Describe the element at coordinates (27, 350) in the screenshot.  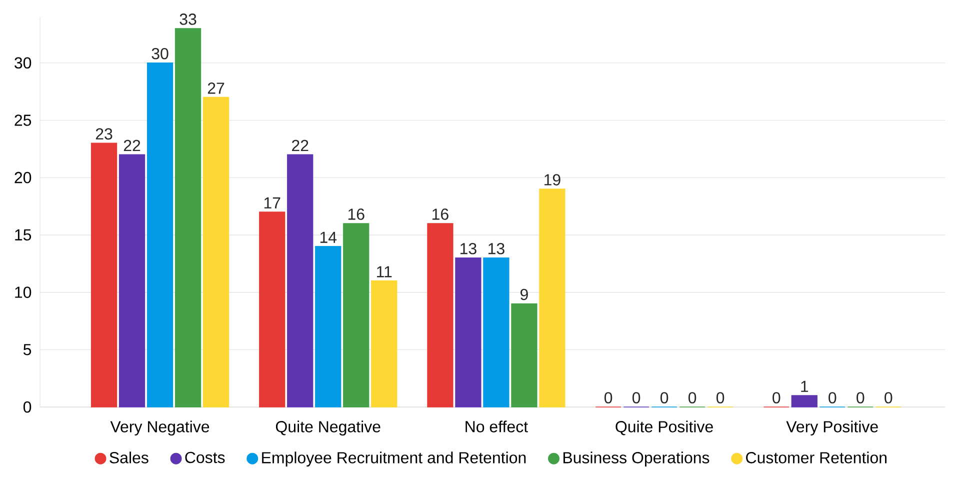
I see `y-tick-label: 5` at that location.